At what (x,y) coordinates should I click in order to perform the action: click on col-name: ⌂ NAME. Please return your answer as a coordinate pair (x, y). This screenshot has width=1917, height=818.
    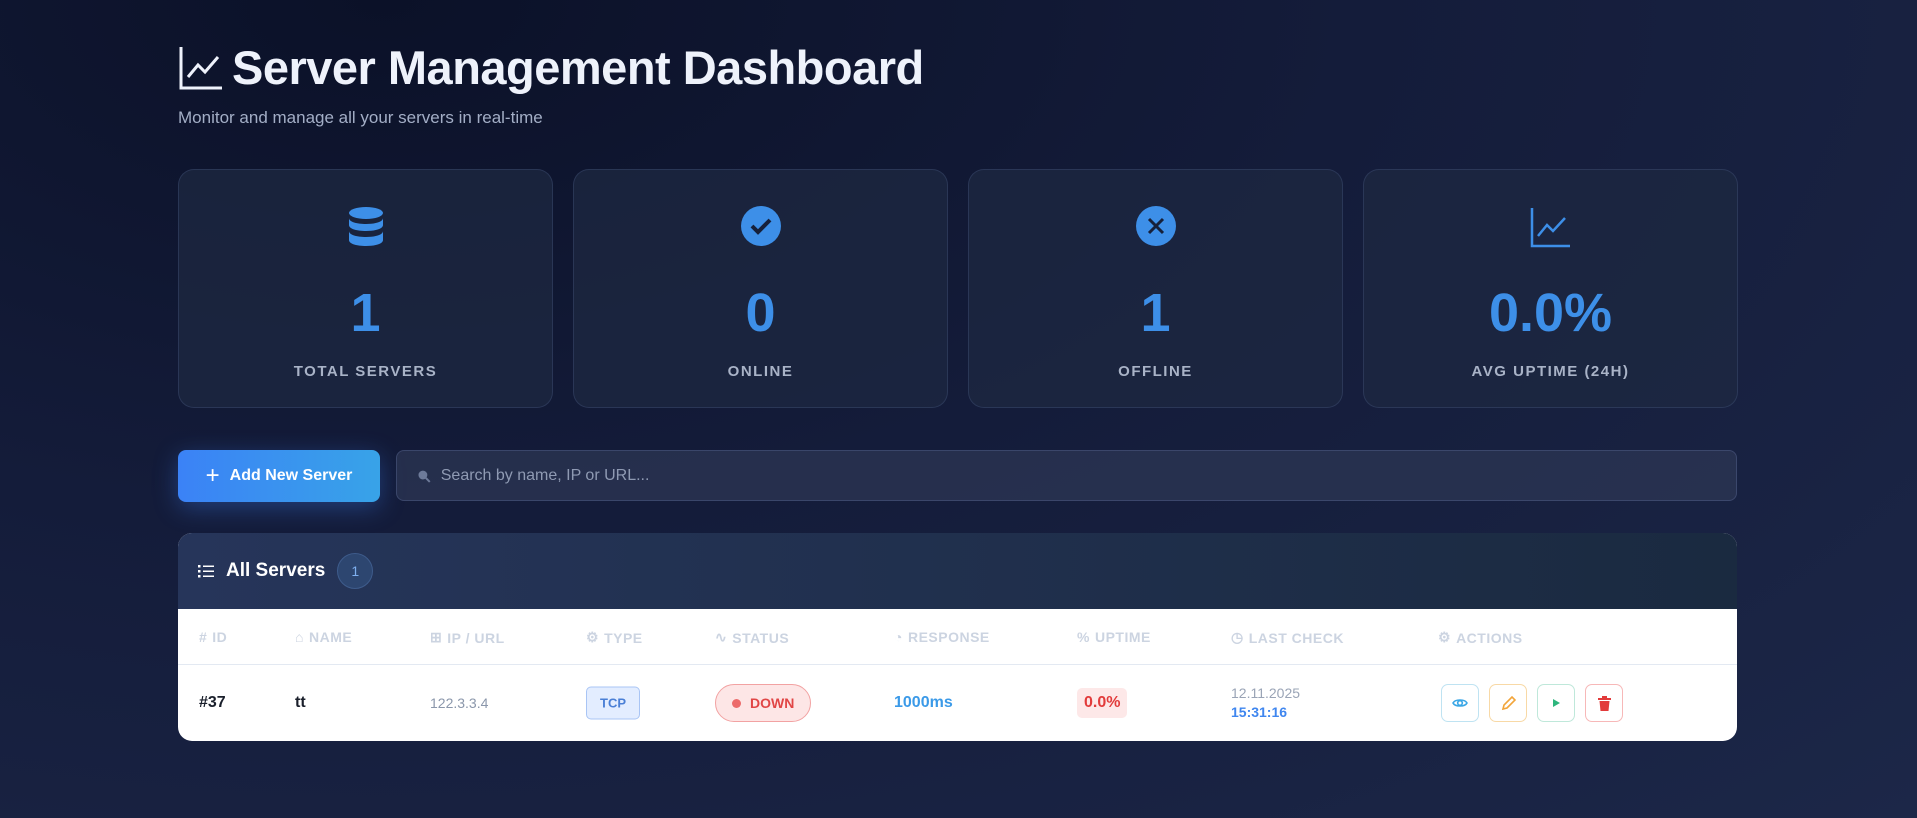
    Looking at the image, I should click on (324, 637).